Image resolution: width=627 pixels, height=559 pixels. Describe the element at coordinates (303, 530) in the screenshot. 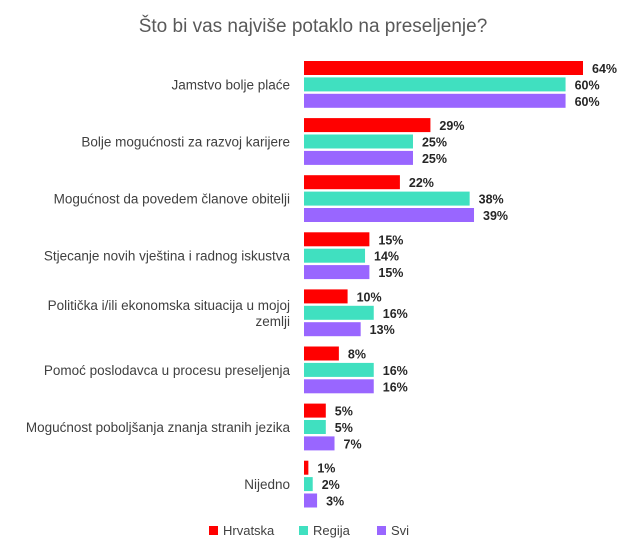

I see `legend-swatch-regija` at that location.